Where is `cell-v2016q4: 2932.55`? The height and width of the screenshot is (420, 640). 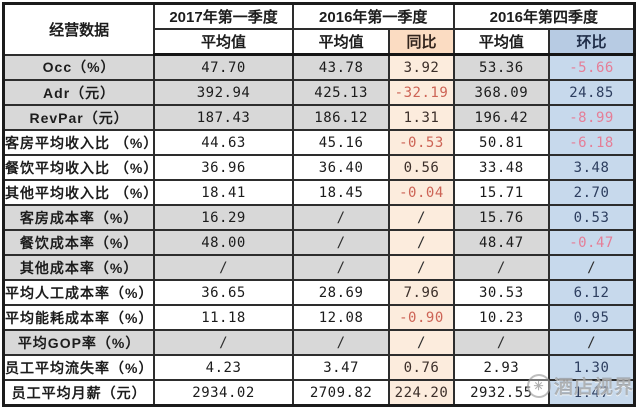 cell-v2016q4: 2932.55 is located at coordinates (501, 393).